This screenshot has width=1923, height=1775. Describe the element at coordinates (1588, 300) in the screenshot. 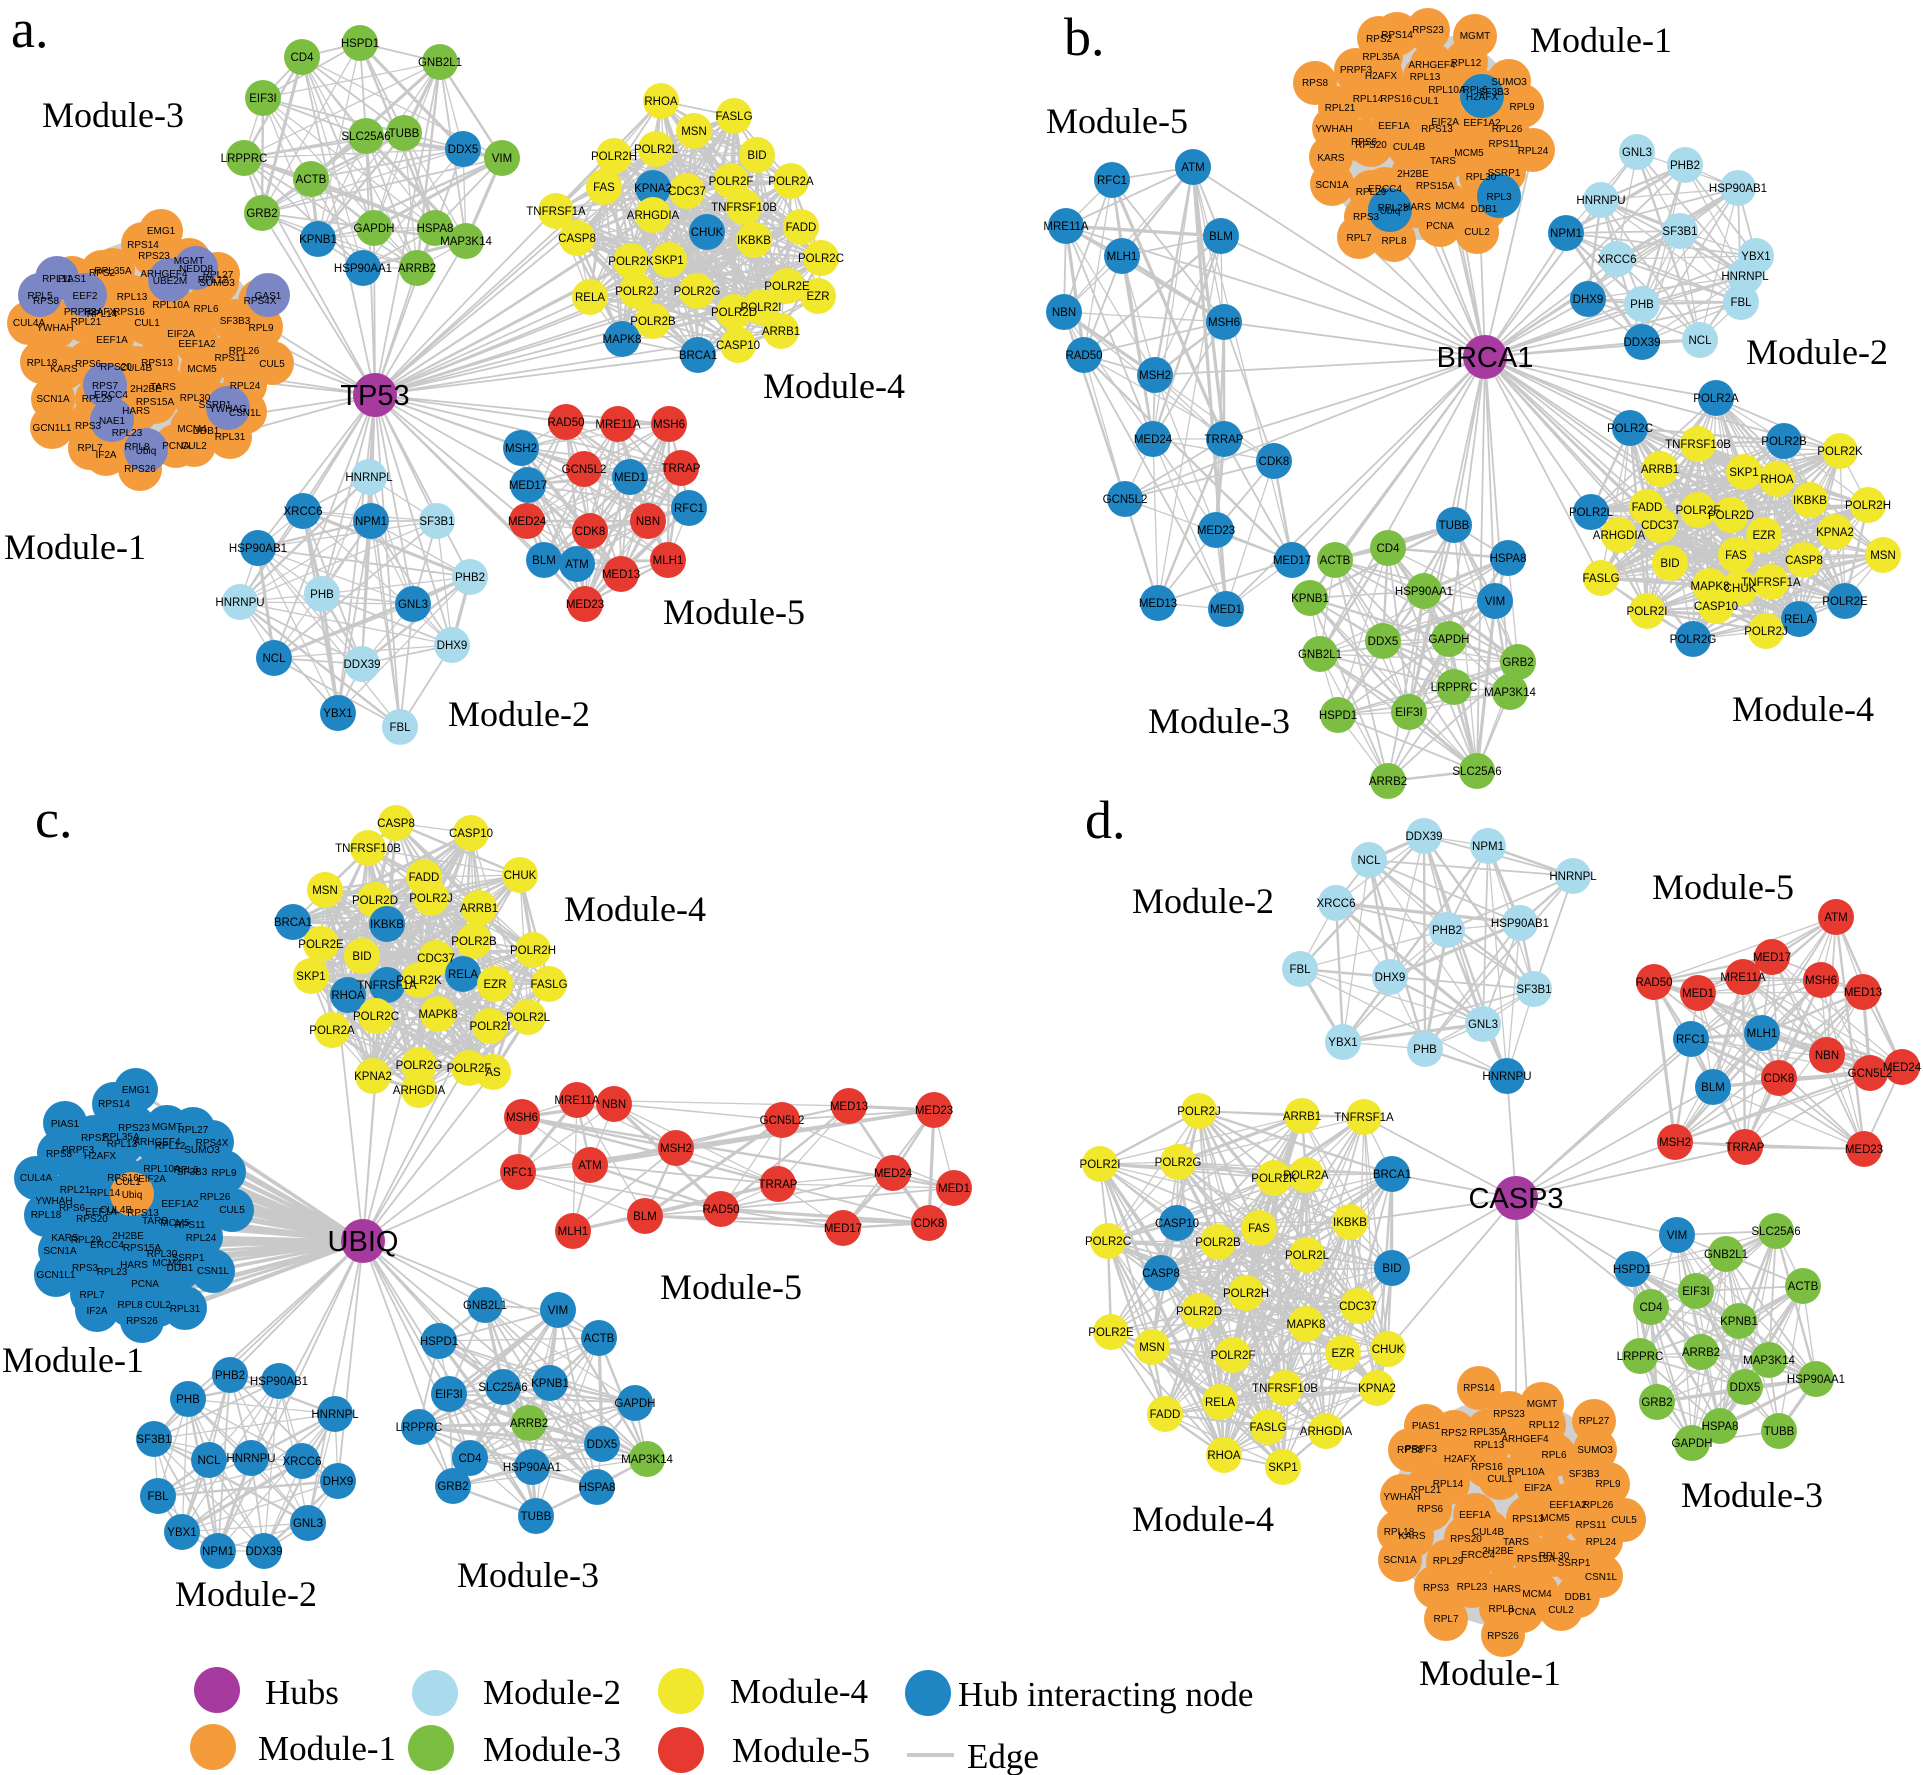

I see `svg-text: DHX9` at that location.